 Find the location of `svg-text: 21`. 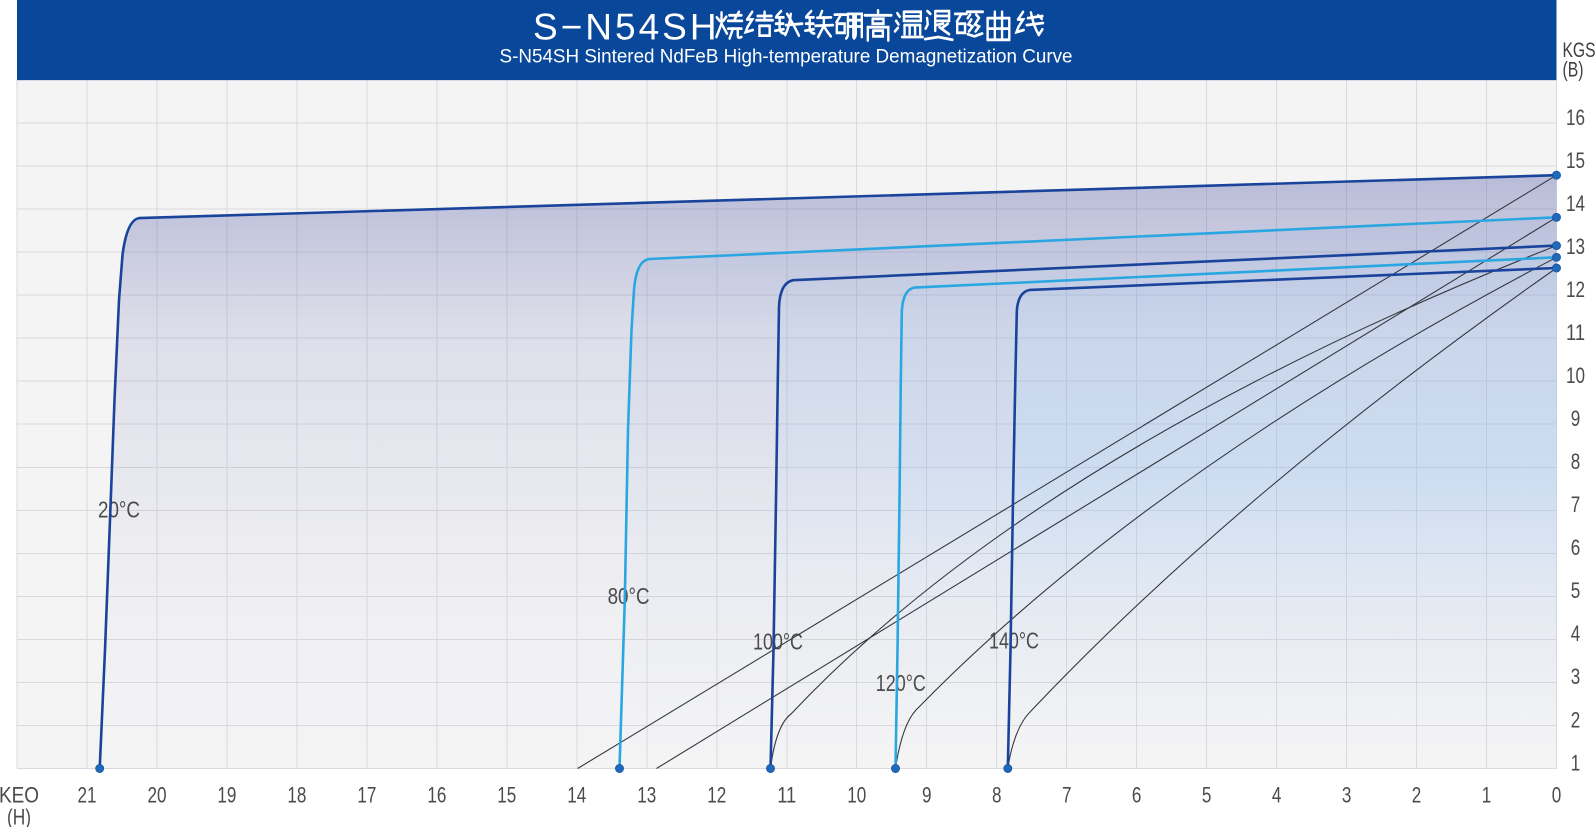

svg-text: 21 is located at coordinates (87, 795).